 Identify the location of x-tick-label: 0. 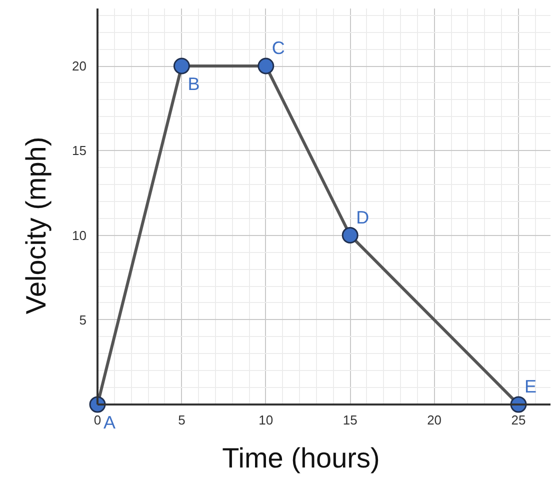
(98, 420).